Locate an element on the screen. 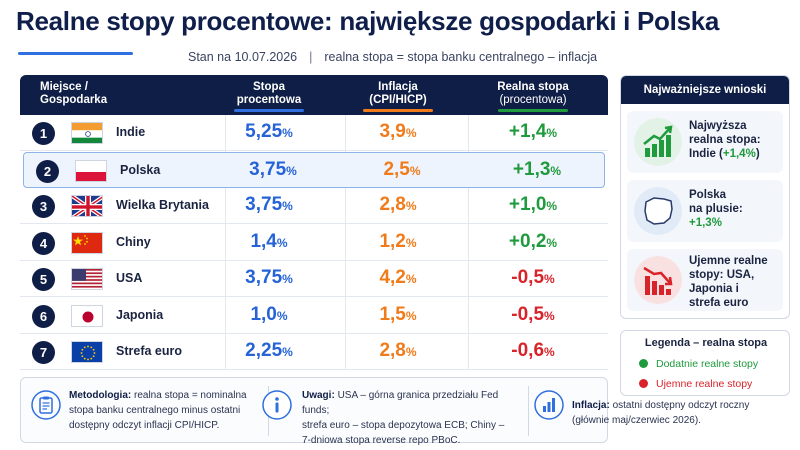 The height and width of the screenshot is (450, 800). real-rate-value: +1,0% is located at coordinates (533, 204).